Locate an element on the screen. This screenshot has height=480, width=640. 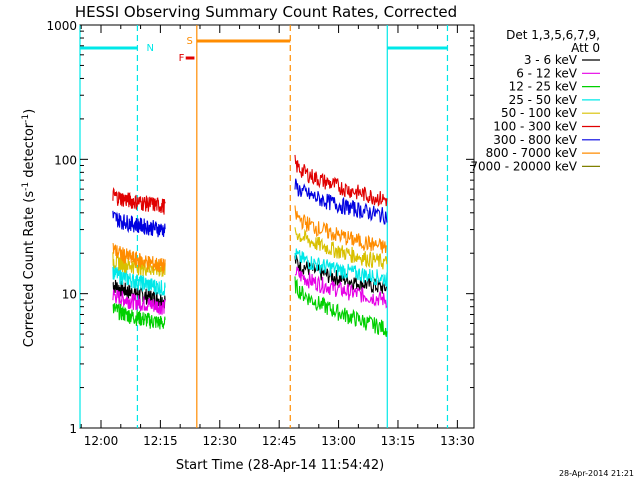
y-label-sup2: -1 is located at coordinates (26, 118).